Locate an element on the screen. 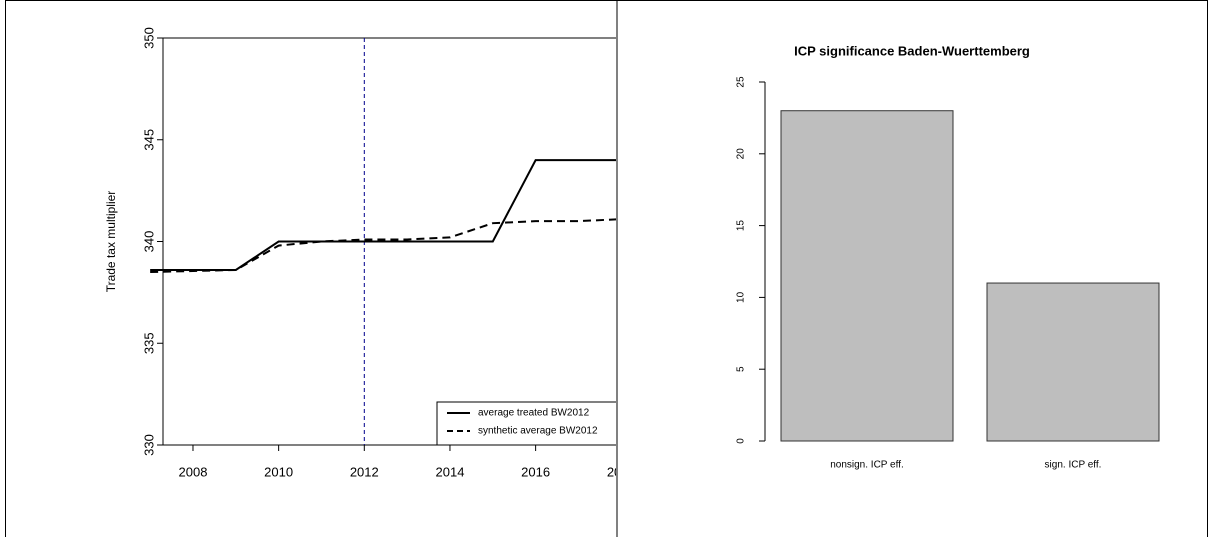  y-tick-label: 350 is located at coordinates (148, 38).